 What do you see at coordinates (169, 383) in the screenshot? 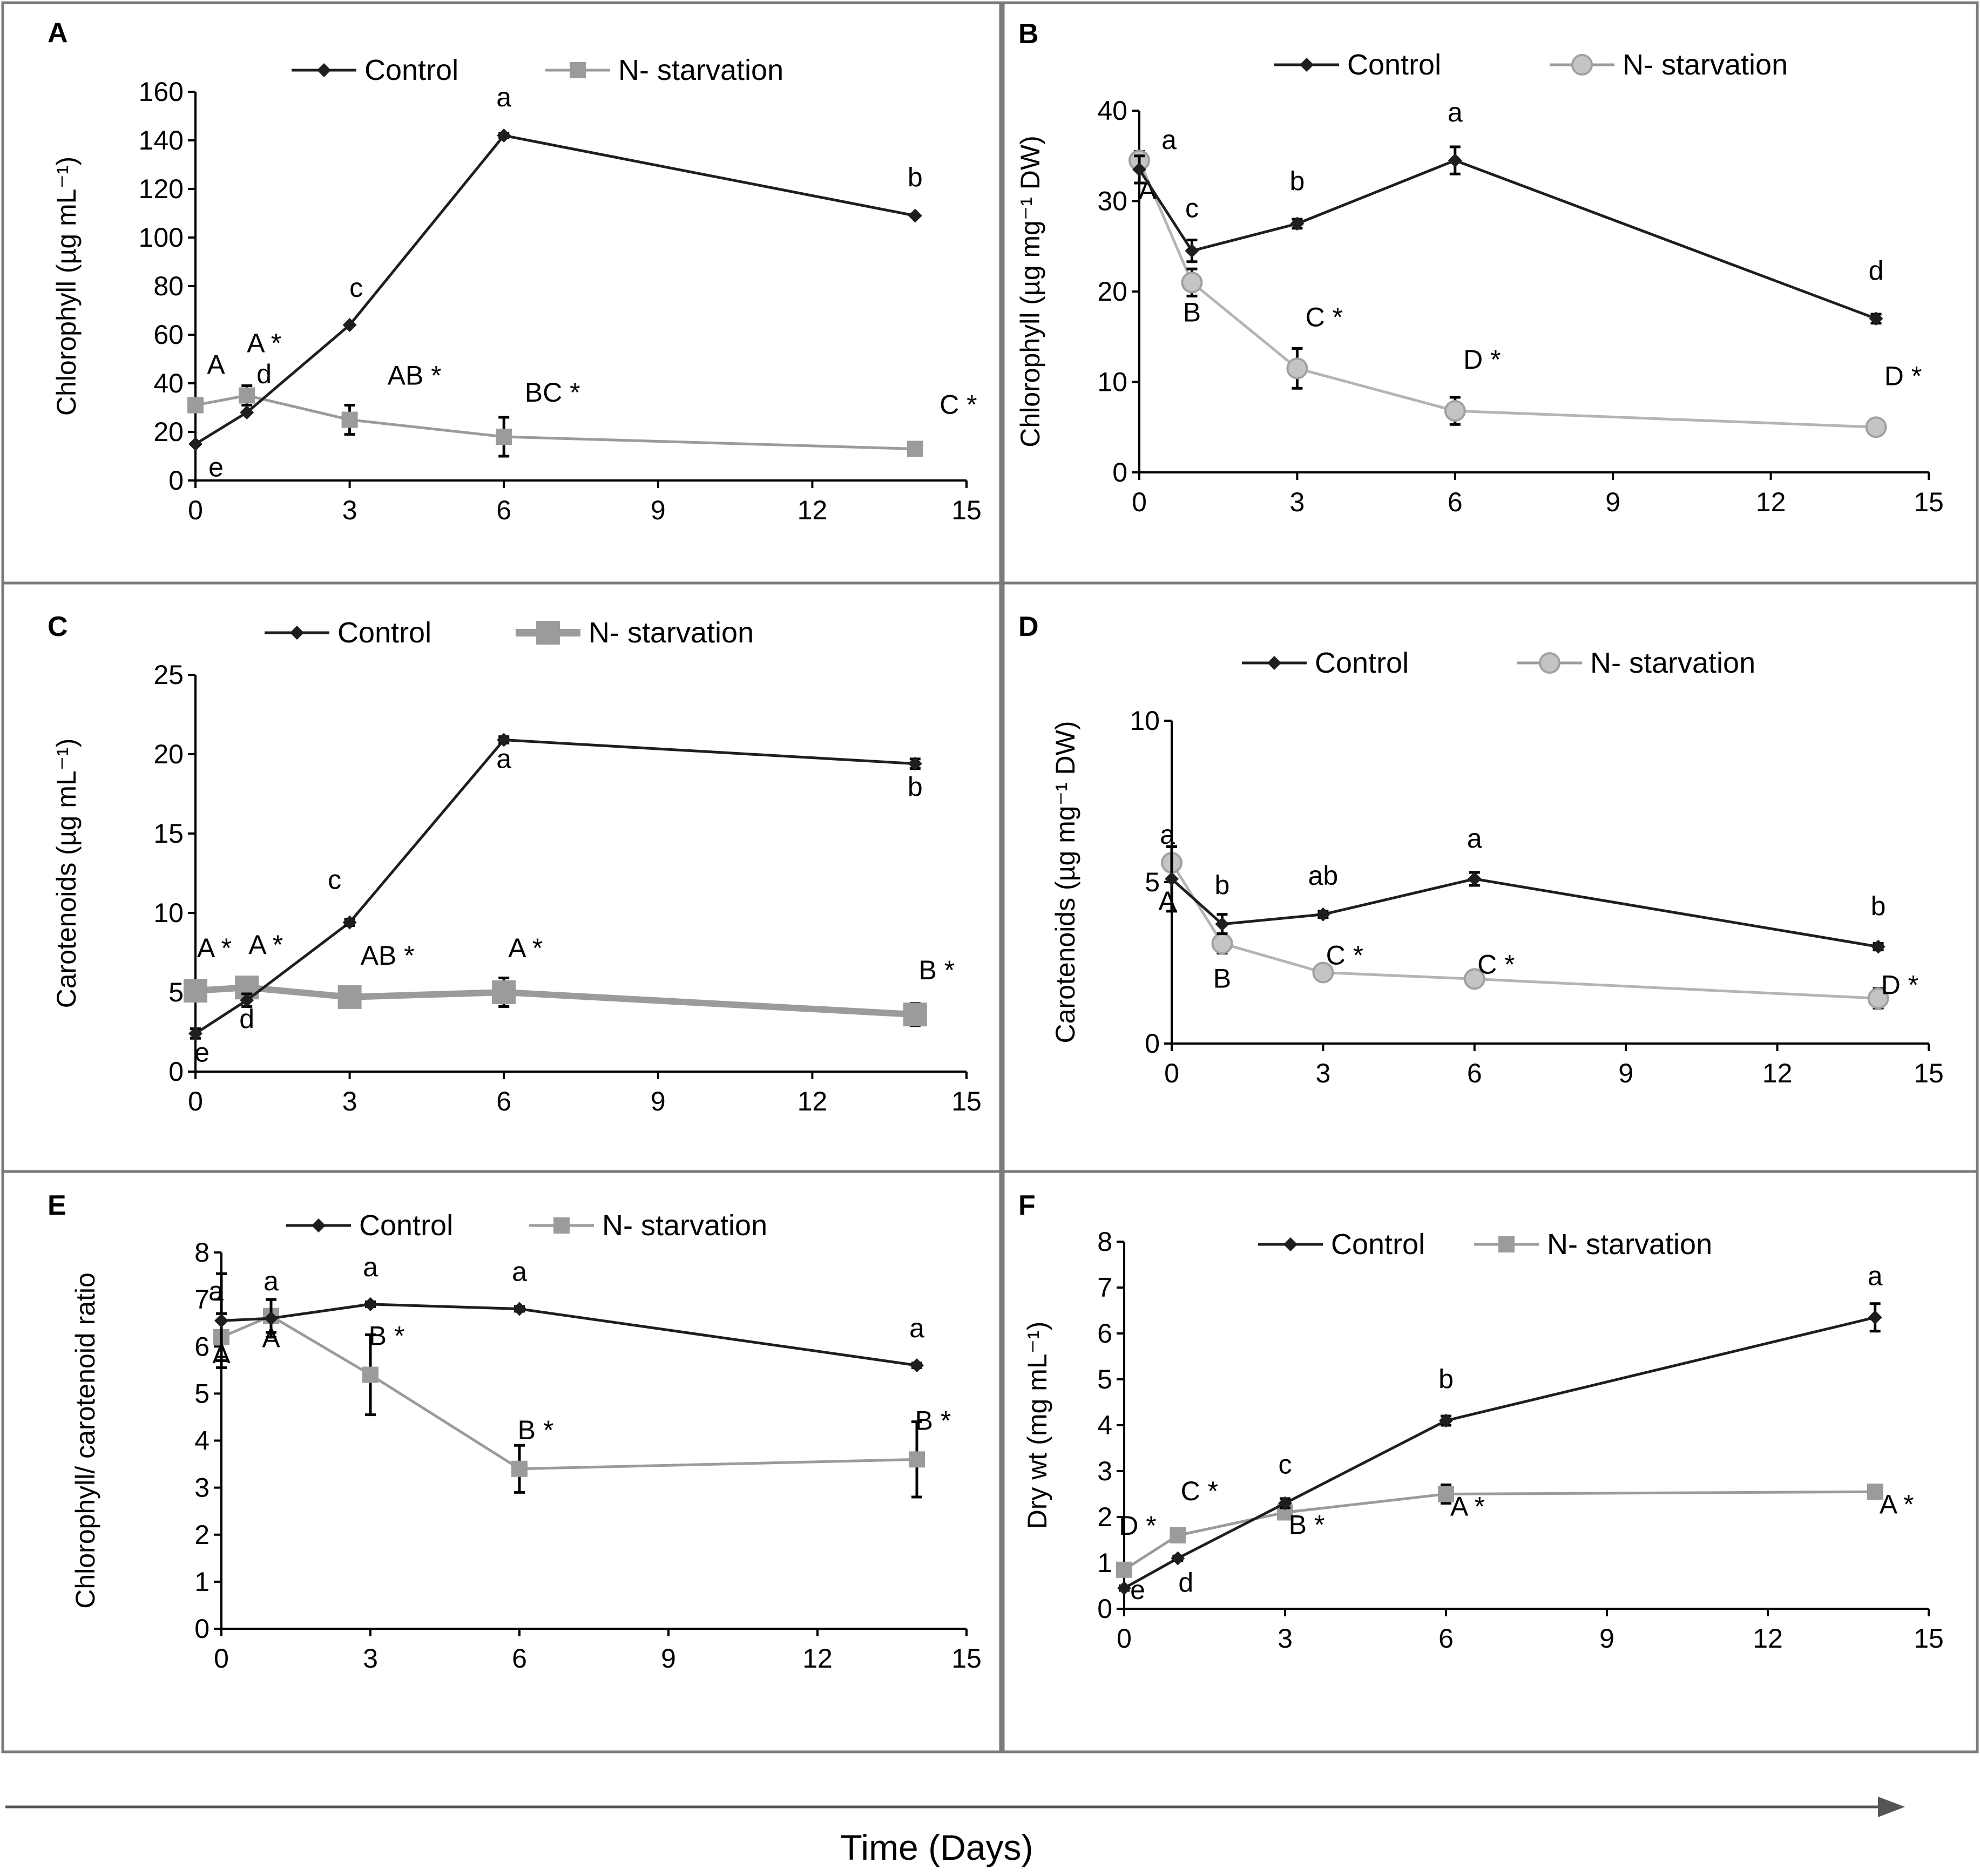
I see `y-tick-label: 40` at bounding box center [169, 383].